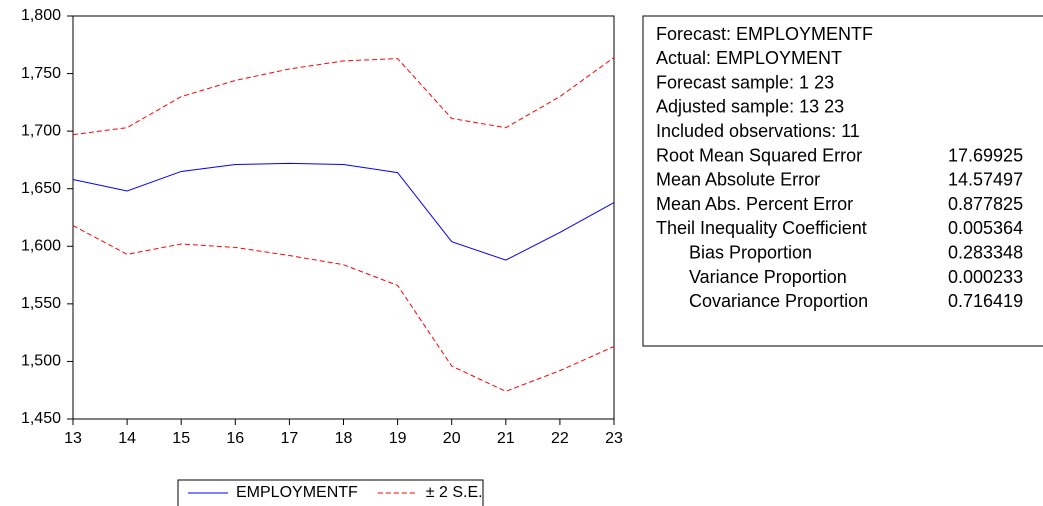  I want to click on y-tick-label: 1,600, so click(41, 246).